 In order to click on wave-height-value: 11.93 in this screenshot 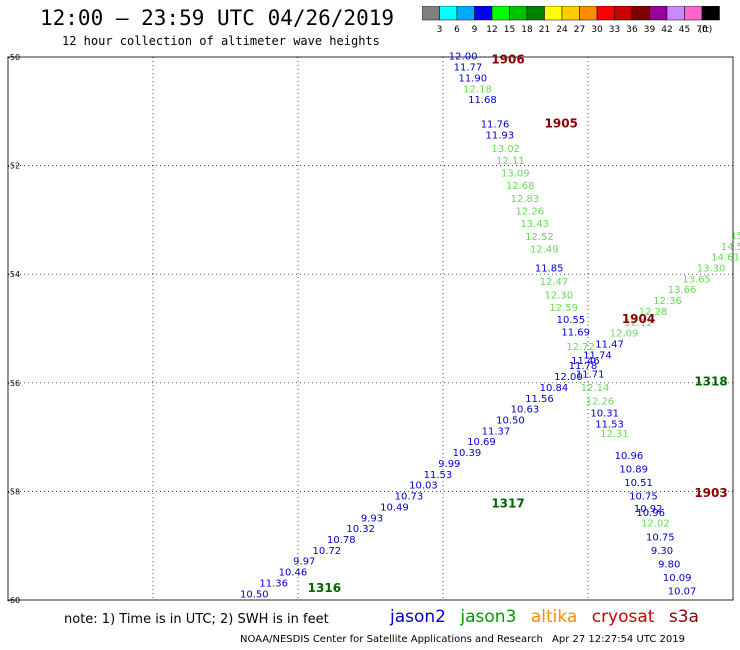, I will do `click(500, 135)`.